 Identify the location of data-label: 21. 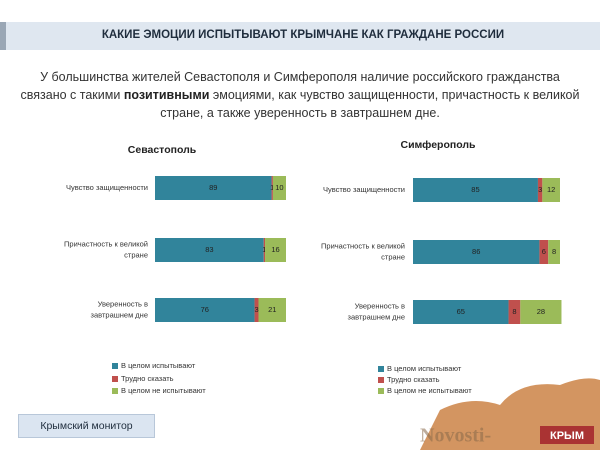
(272, 309).